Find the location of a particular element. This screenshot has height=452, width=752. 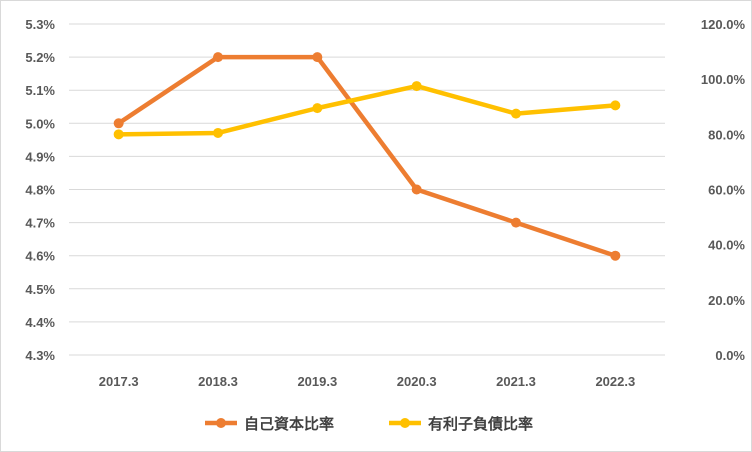

left-tick-label: 5.0% is located at coordinates (40, 123).